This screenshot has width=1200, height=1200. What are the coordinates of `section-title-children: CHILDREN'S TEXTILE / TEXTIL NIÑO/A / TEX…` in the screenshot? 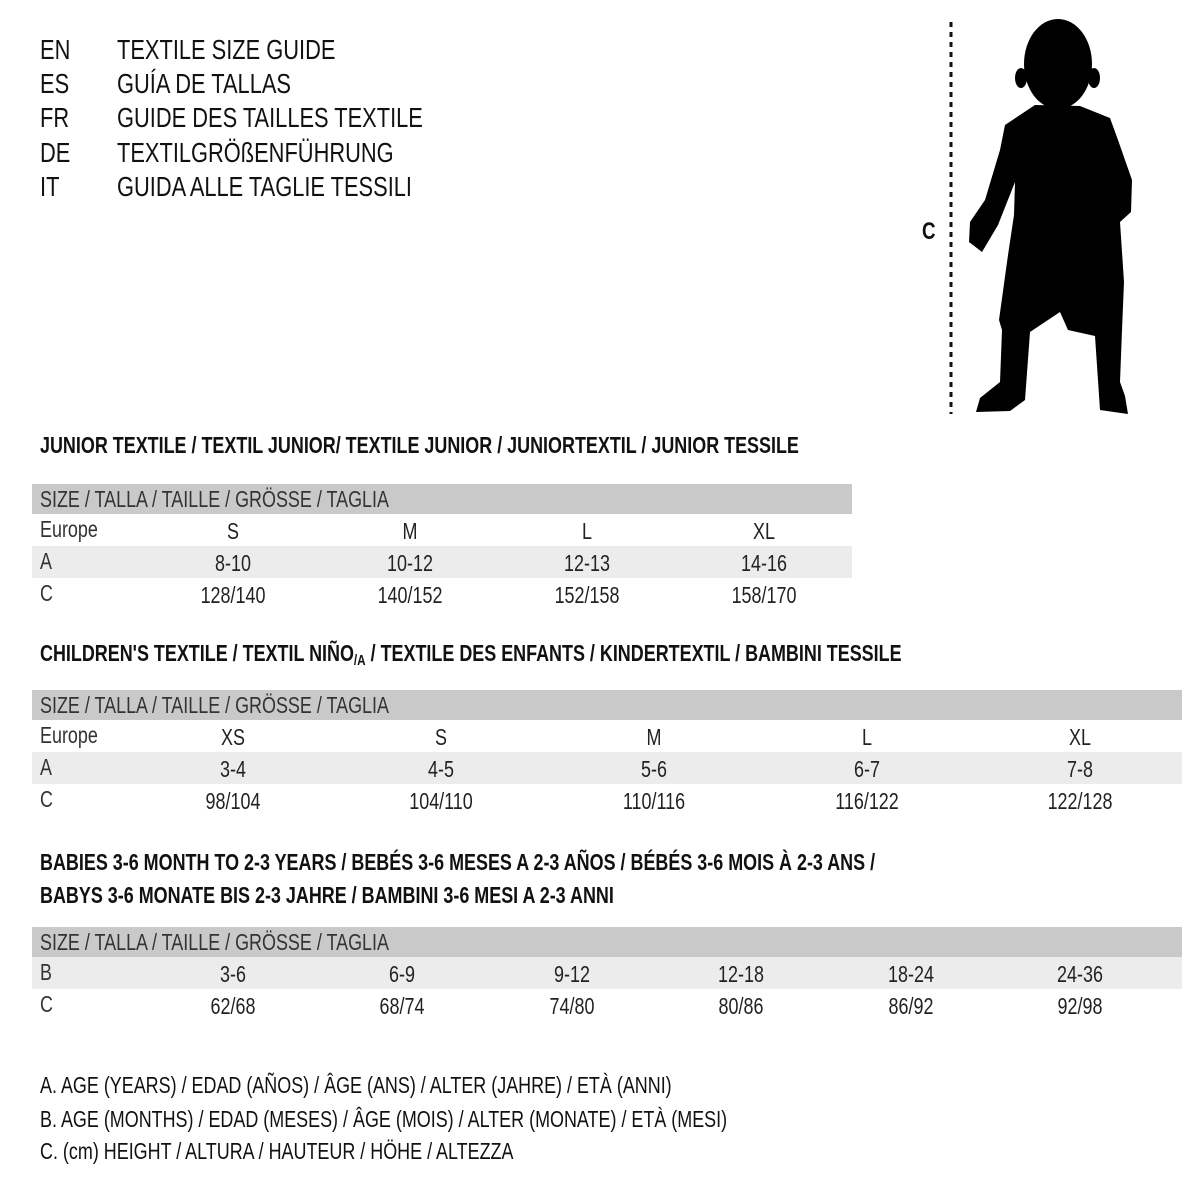 It's located at (471, 654).